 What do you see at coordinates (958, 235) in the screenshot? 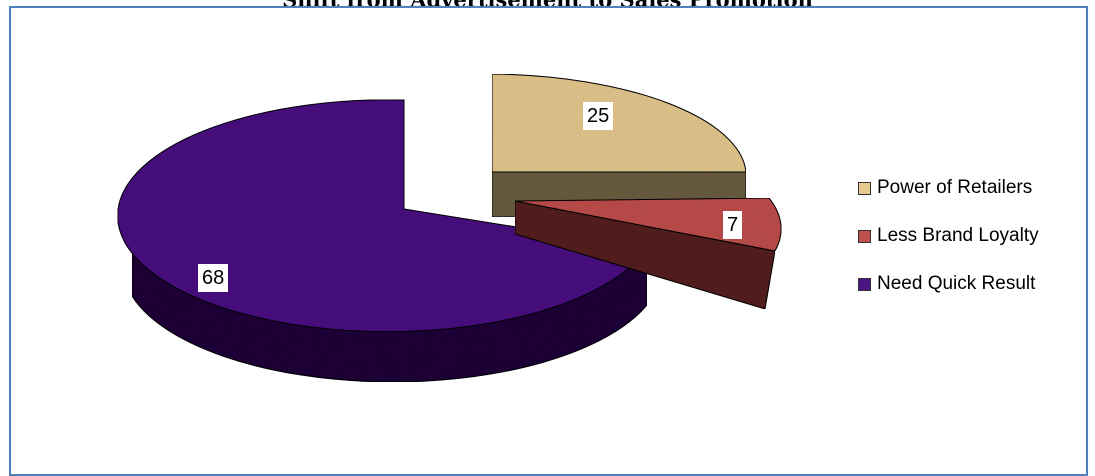
I see `legend-label: Less Brand Loyalty` at bounding box center [958, 235].